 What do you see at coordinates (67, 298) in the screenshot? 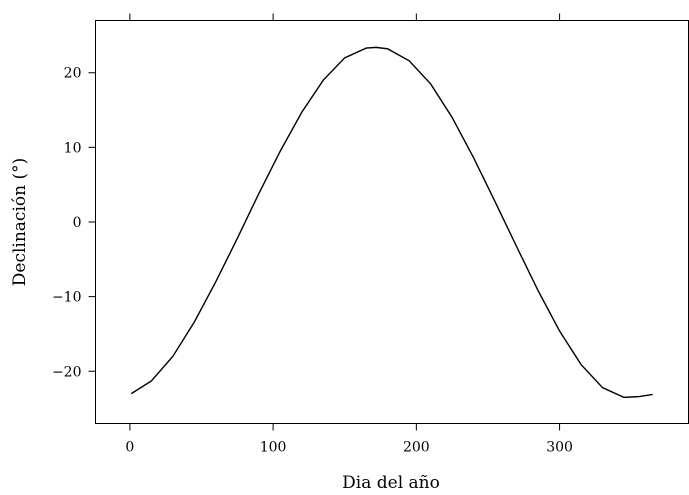
I see `y-tick-label: −10` at bounding box center [67, 298].